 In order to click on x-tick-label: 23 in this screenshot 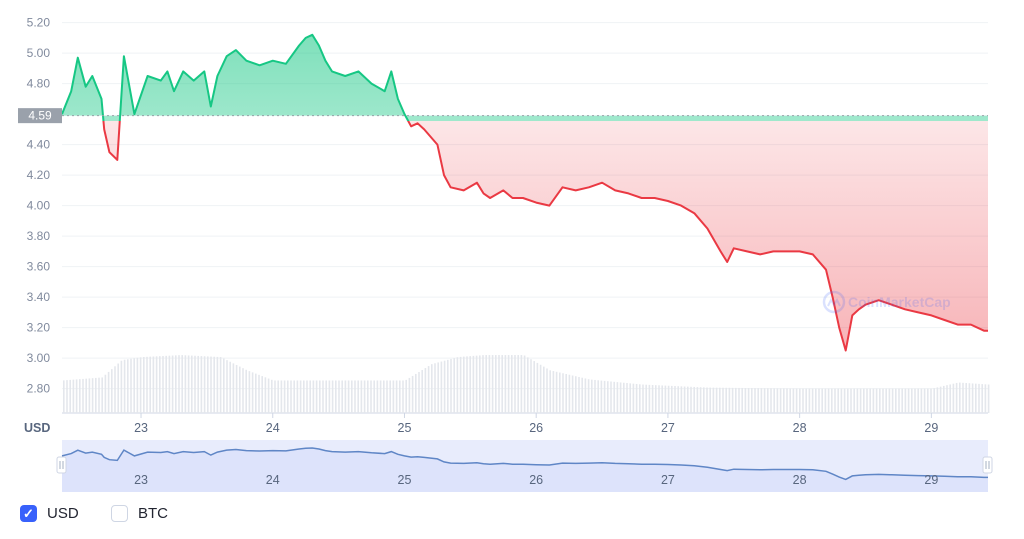, I will do `click(141, 428)`.